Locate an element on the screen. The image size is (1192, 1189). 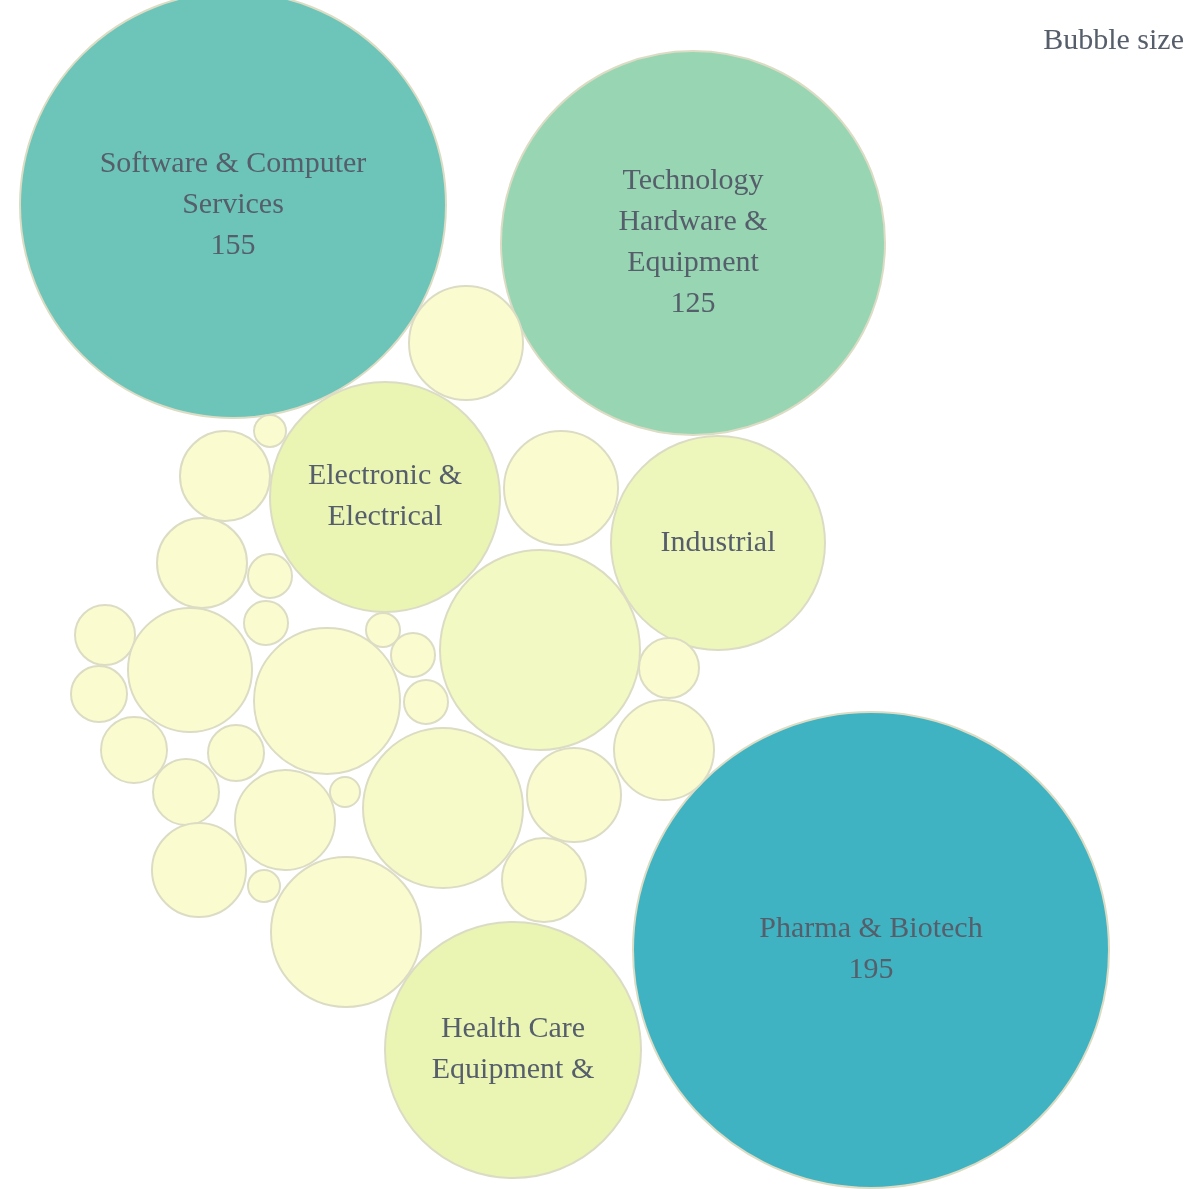
category-label: Industrial is located at coordinates (718, 540).